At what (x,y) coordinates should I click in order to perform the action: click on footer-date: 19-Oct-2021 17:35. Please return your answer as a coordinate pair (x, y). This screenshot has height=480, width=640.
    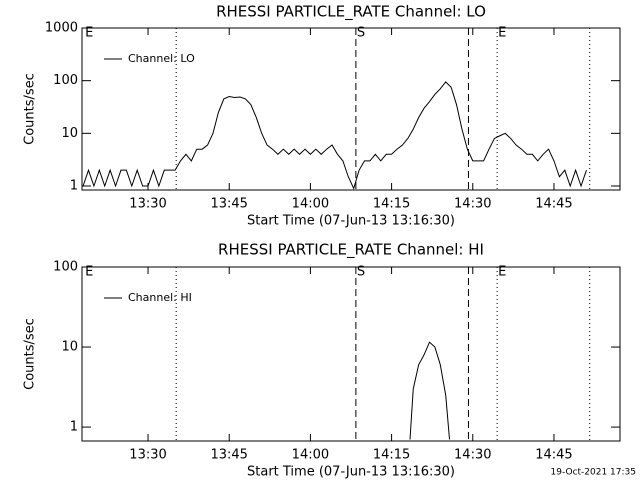
    Looking at the image, I should click on (593, 473).